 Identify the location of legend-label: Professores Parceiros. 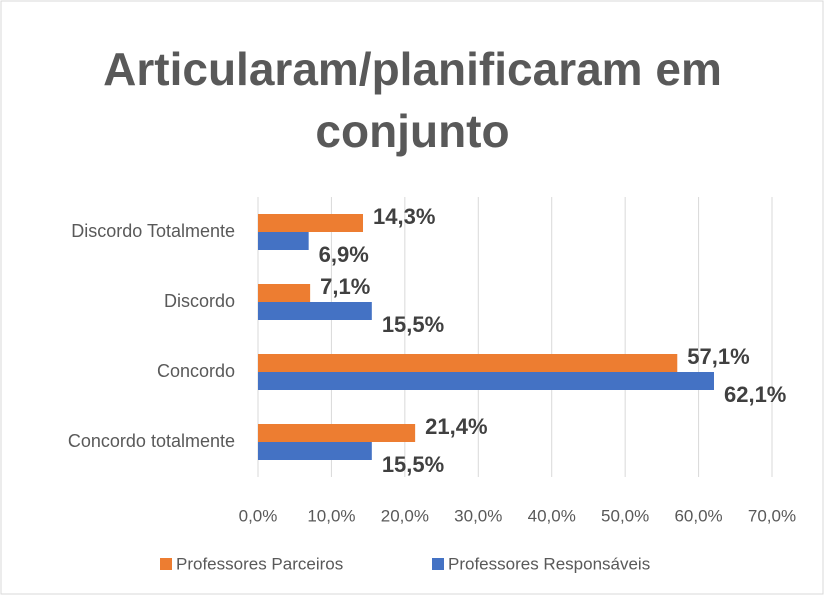
(259, 563).